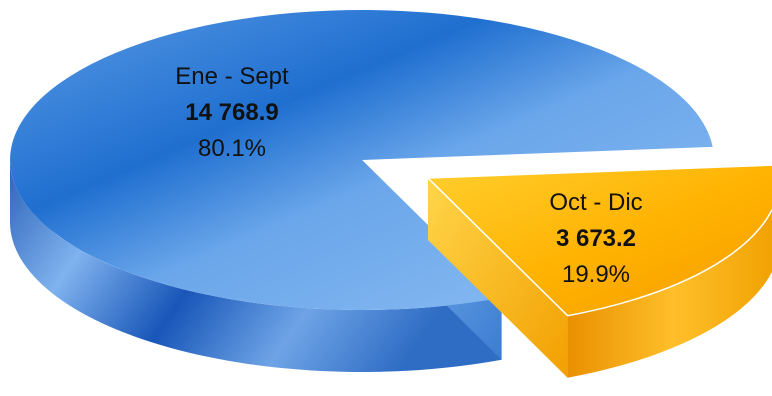  What do you see at coordinates (232, 148) in the screenshot?
I see `slice-percent: 80.1%` at bounding box center [232, 148].